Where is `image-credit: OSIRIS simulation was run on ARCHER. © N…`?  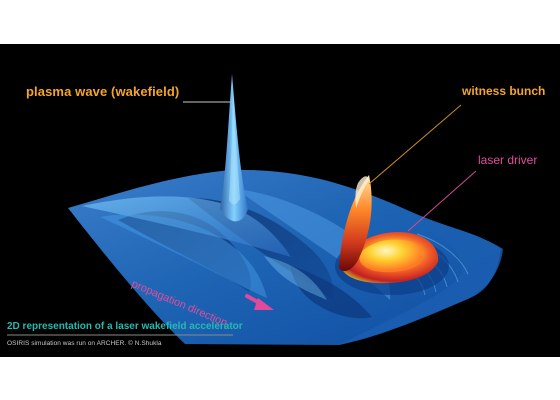 image-credit: OSIRIS simulation was run on ARCHER. © N… is located at coordinates (84, 344).